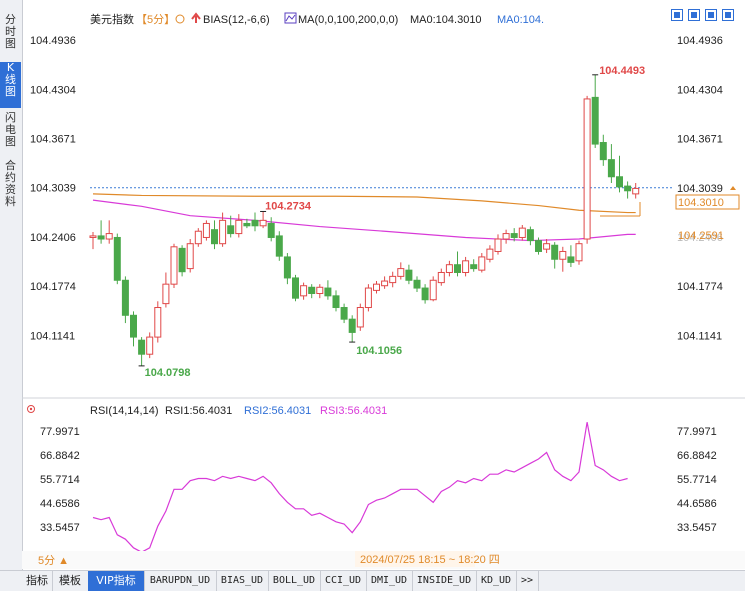  Describe the element at coordinates (10, 183) in the screenshot. I see `tab-contract-info: 合约资料` at that location.